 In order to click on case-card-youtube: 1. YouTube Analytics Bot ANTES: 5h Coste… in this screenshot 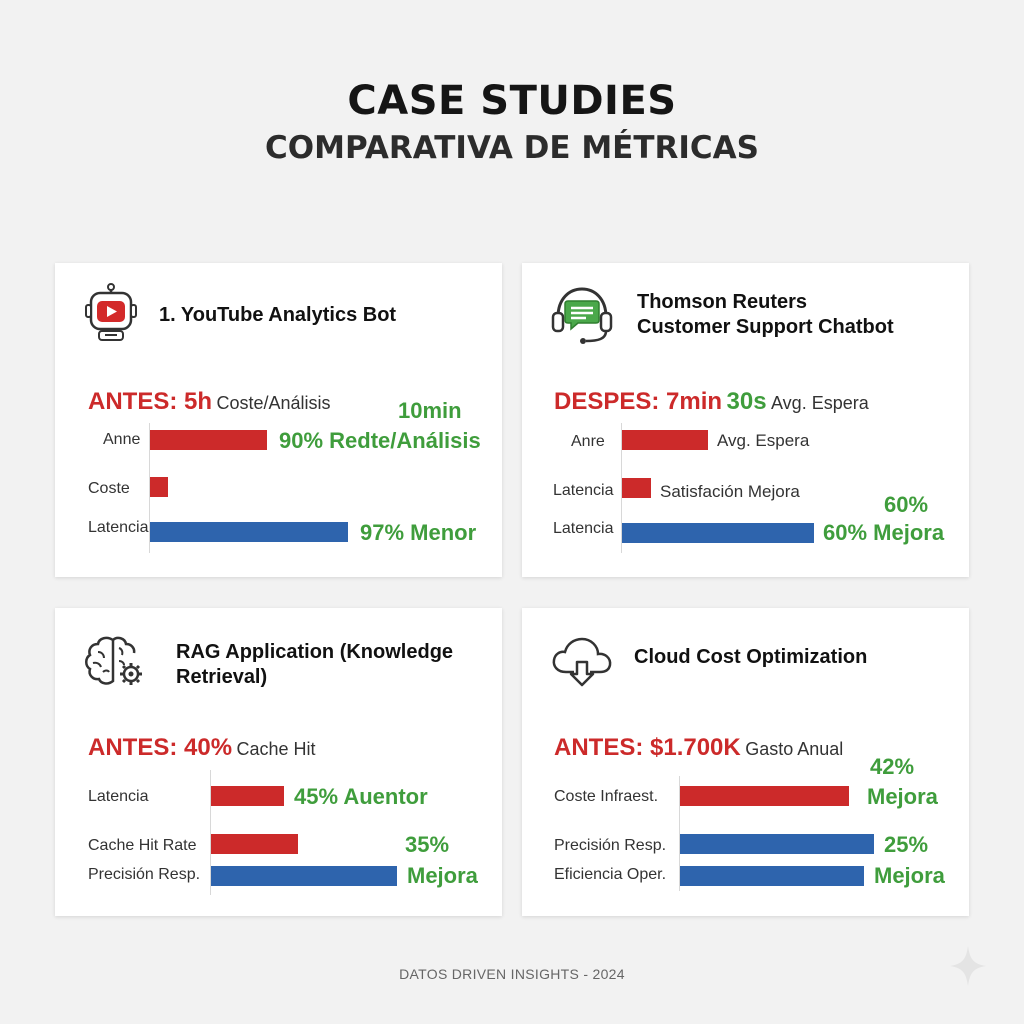, I will do `click(278, 420)`.